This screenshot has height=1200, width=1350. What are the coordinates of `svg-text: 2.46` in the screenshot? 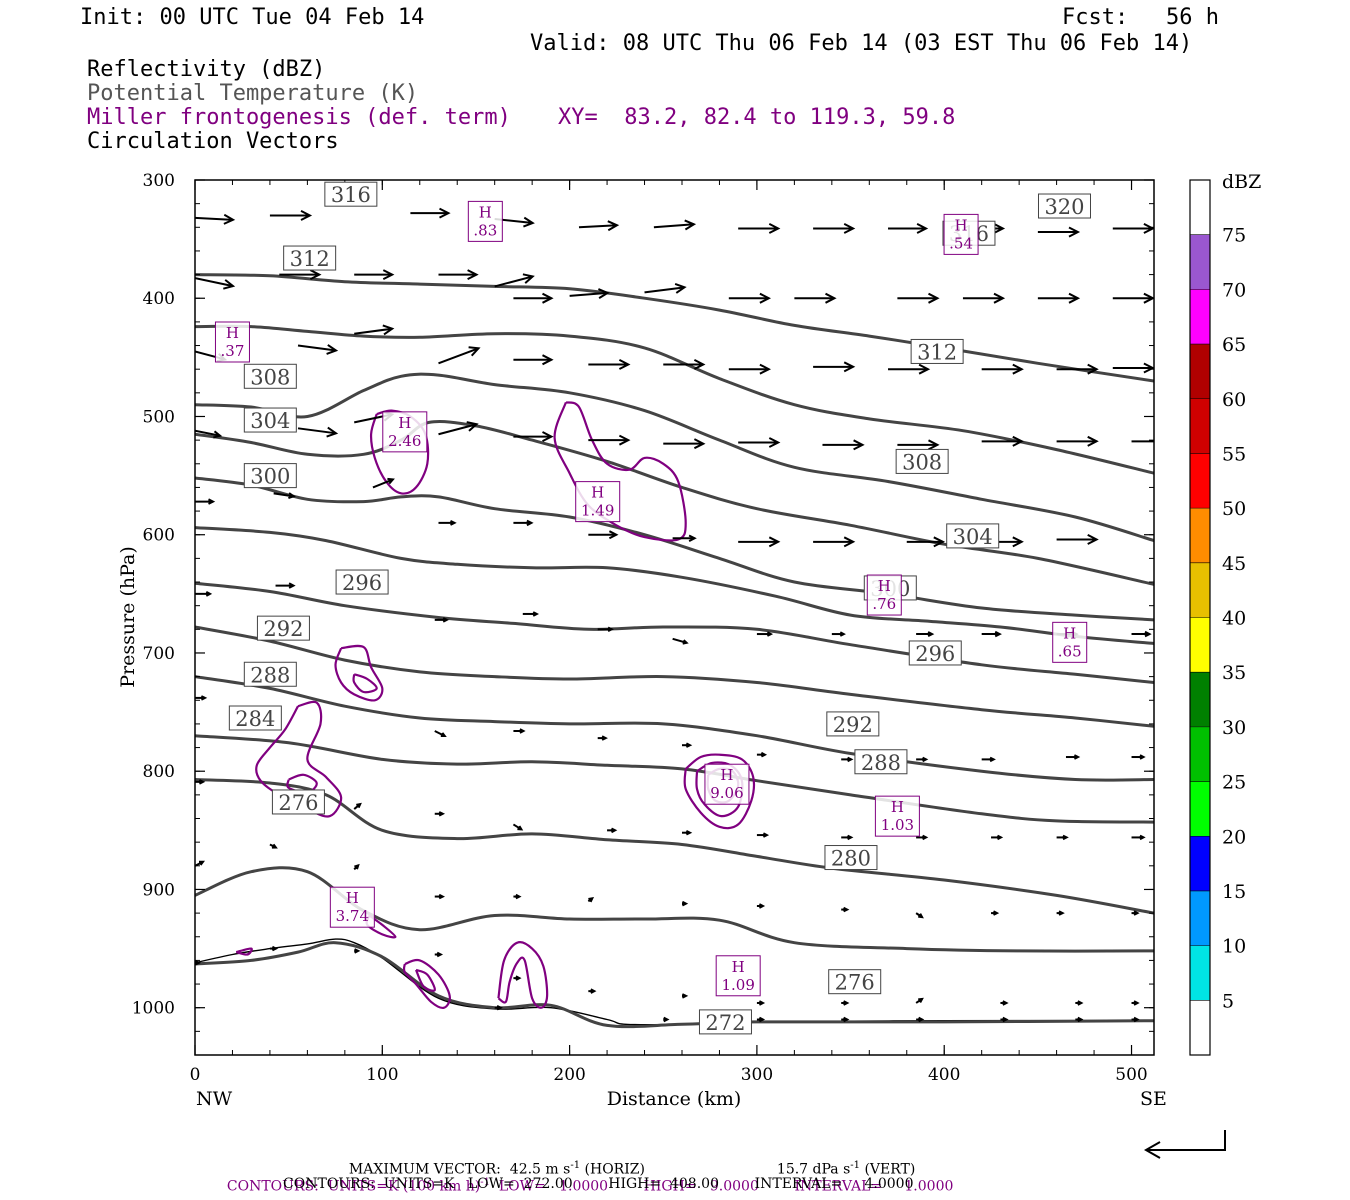 It's located at (404, 441).